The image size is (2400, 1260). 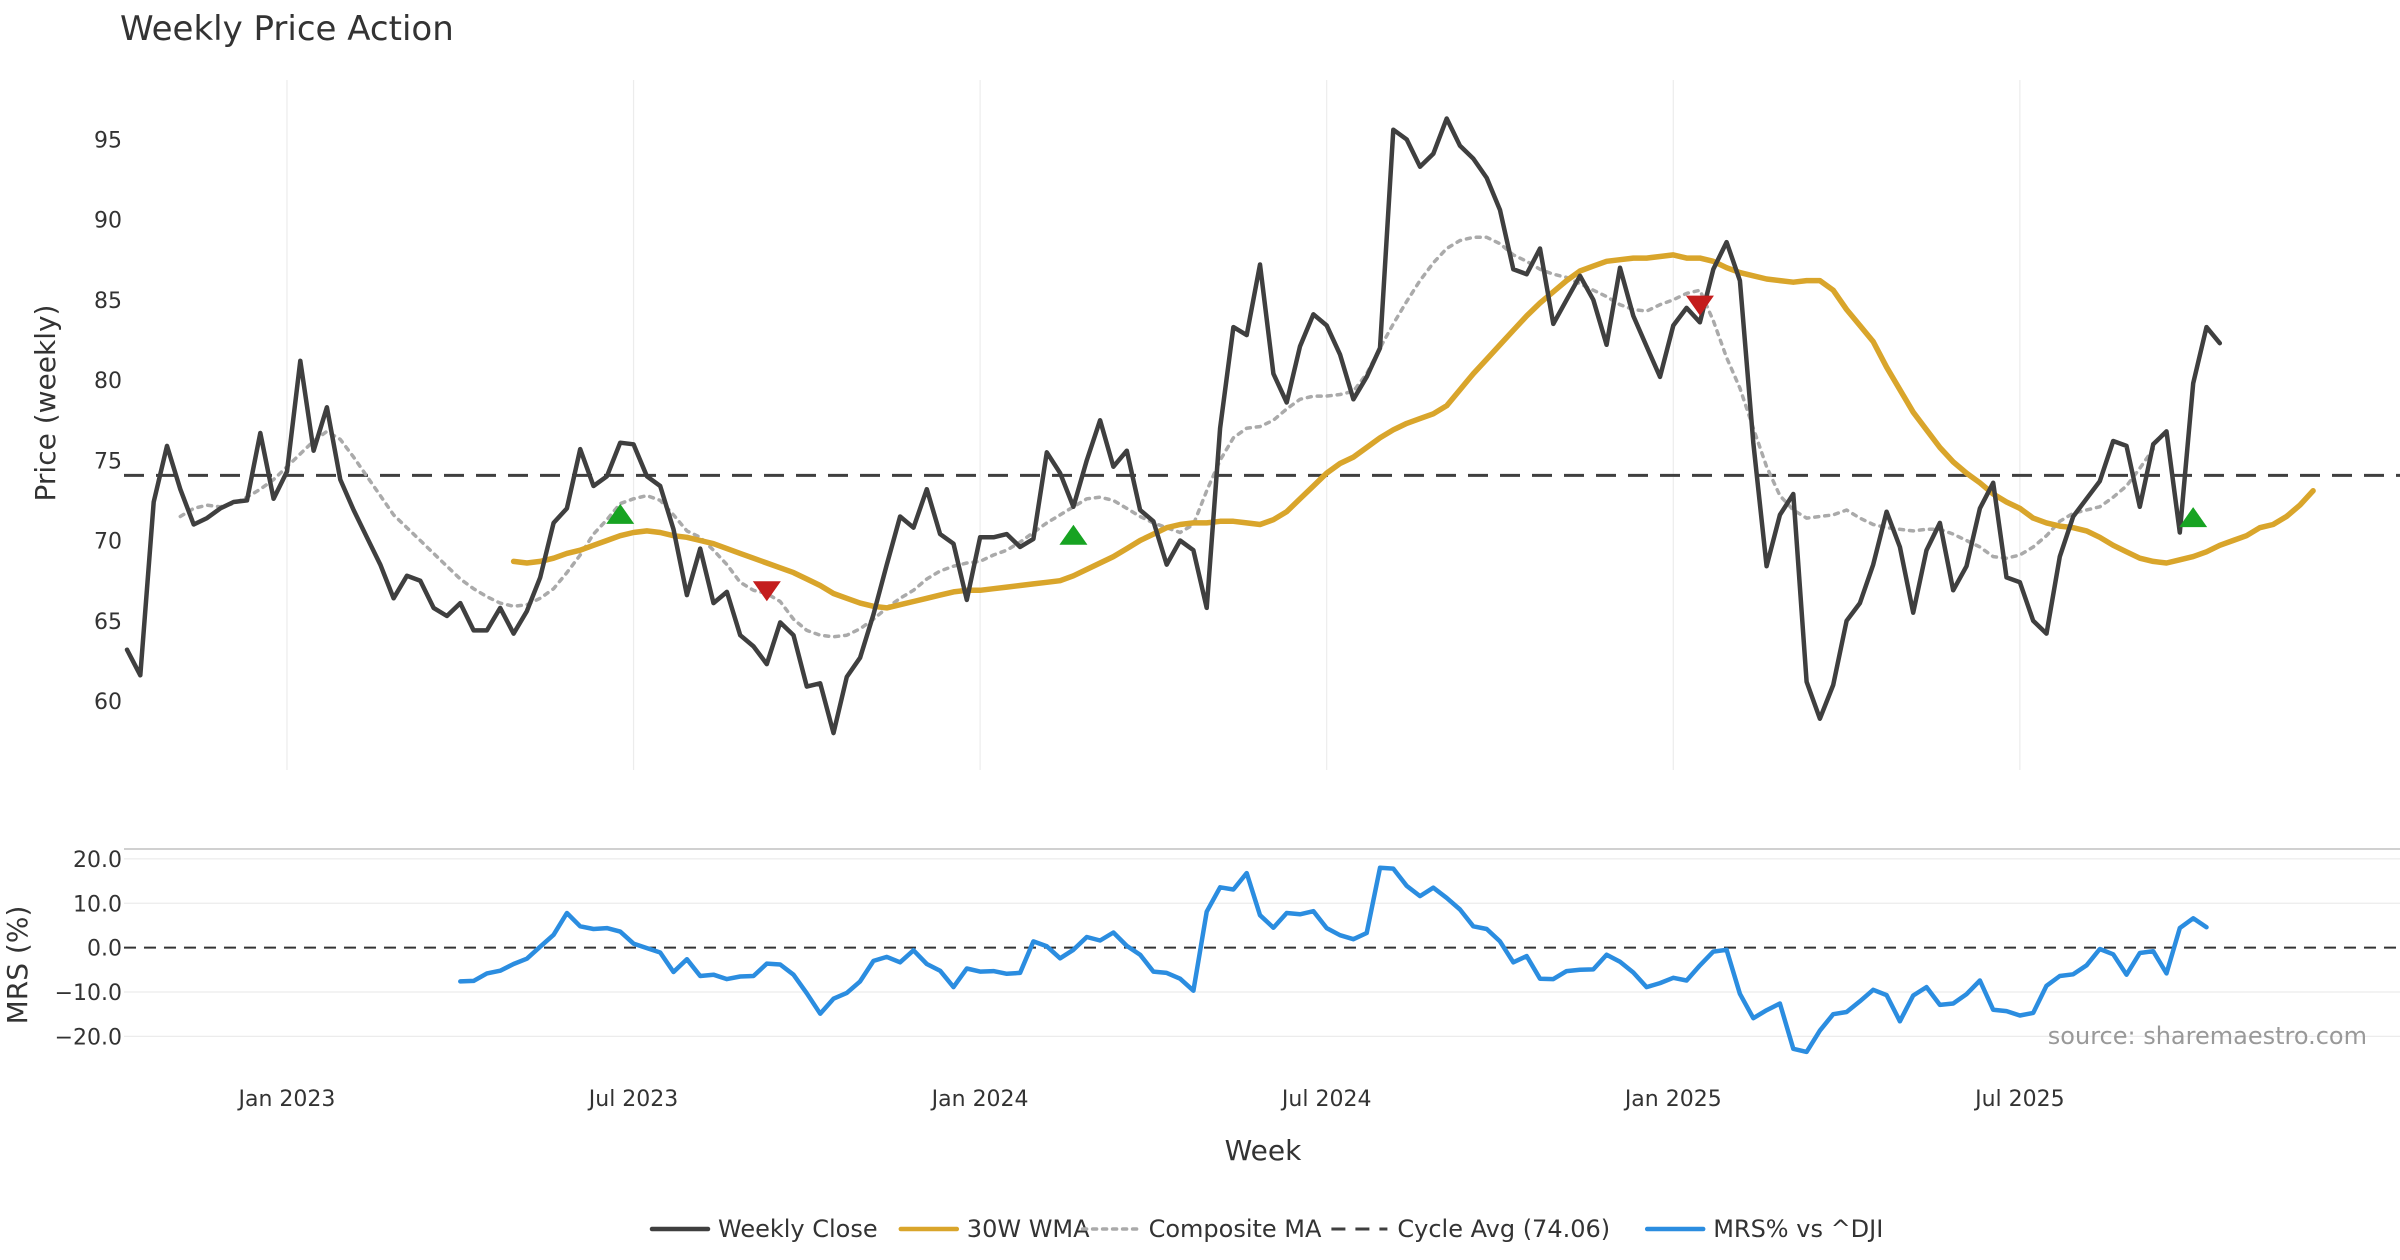 What do you see at coordinates (979, 1099) in the screenshot?
I see `x-tick-label: Jan 2024` at bounding box center [979, 1099].